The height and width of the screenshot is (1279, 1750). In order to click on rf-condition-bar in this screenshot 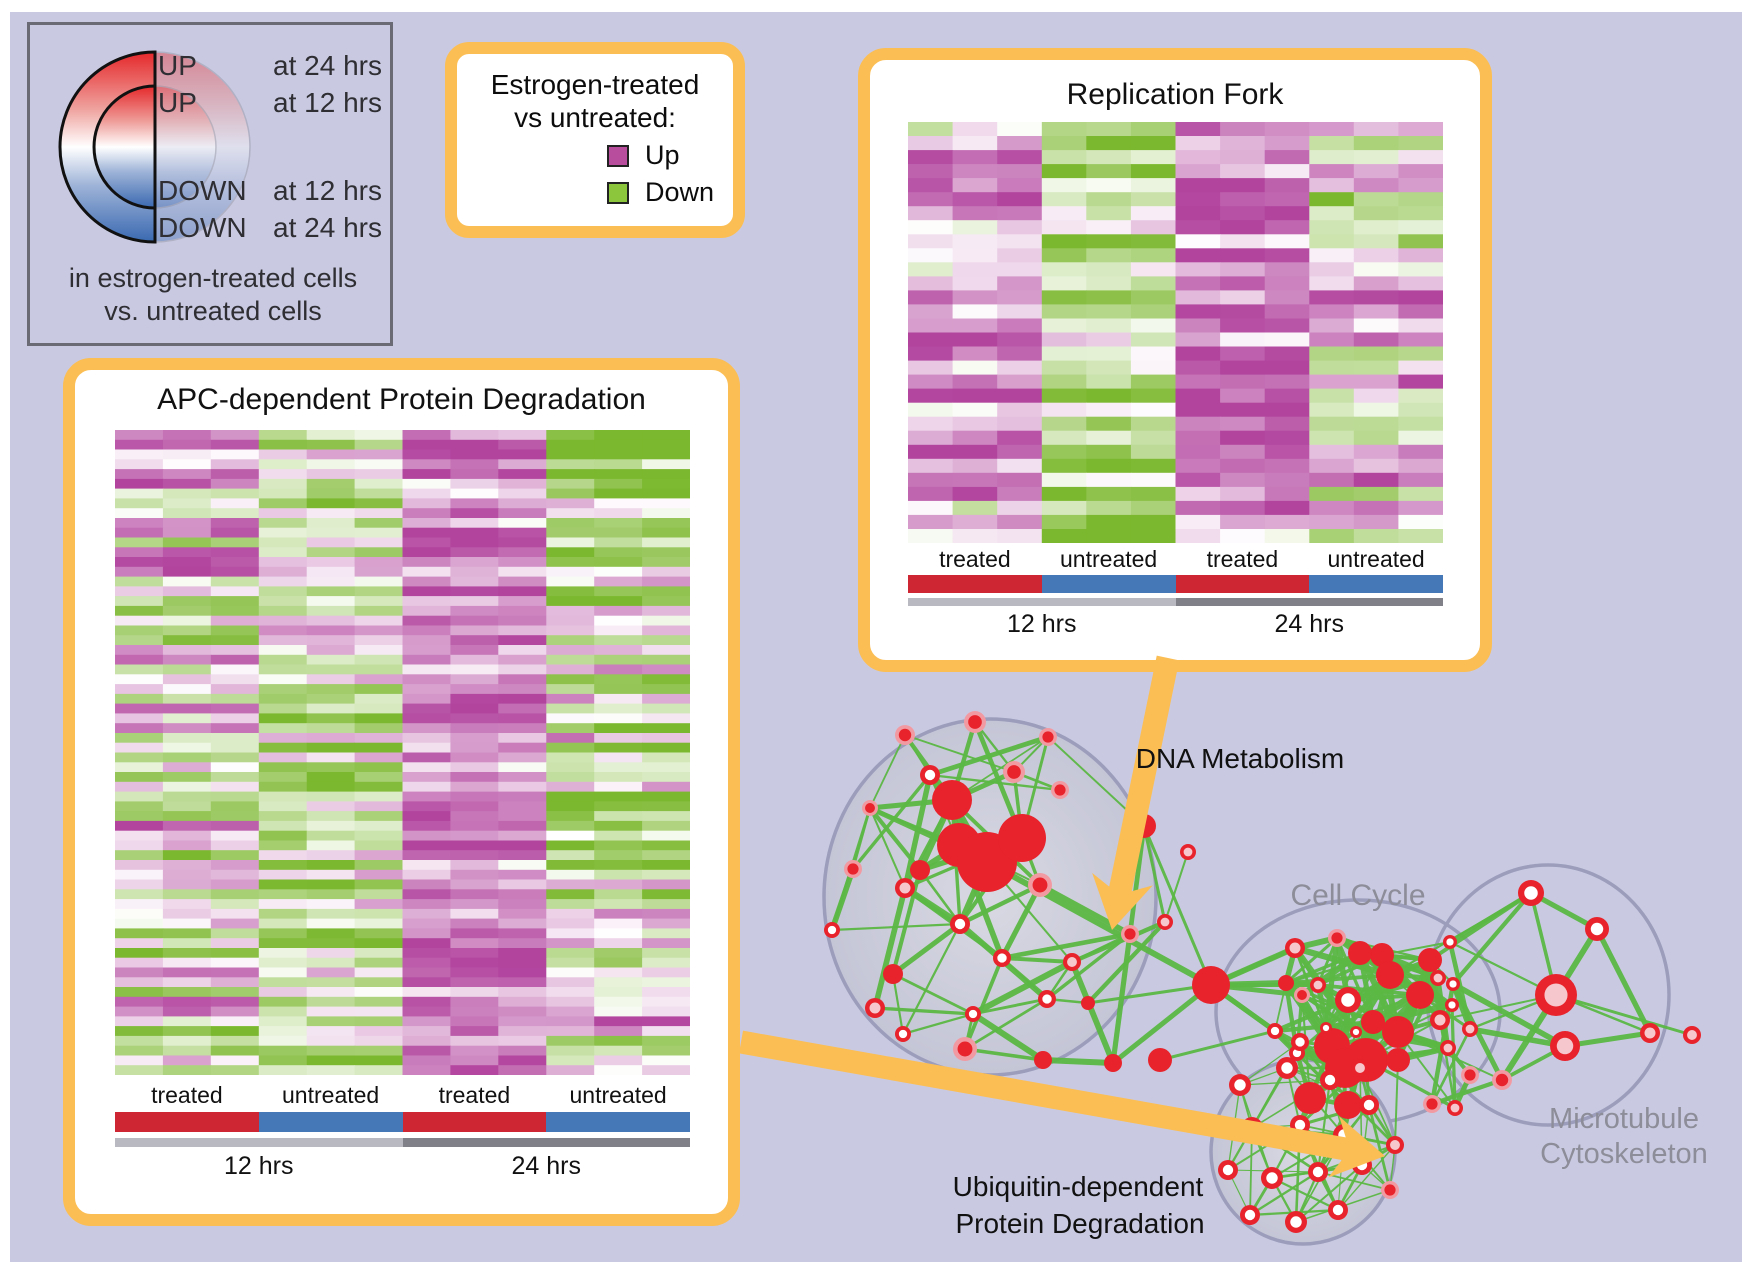, I will do `click(1175, 584)`.